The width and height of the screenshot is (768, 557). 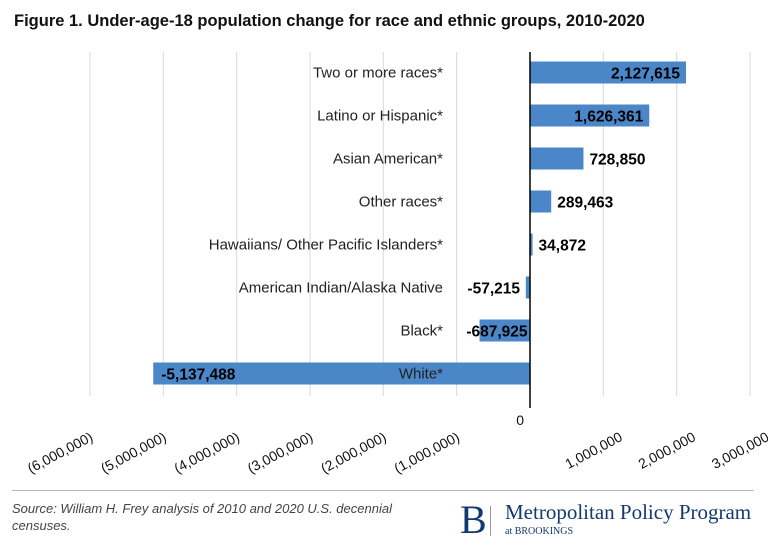 I want to click on x-tick-label: (4,000,000), so click(x=206, y=453).